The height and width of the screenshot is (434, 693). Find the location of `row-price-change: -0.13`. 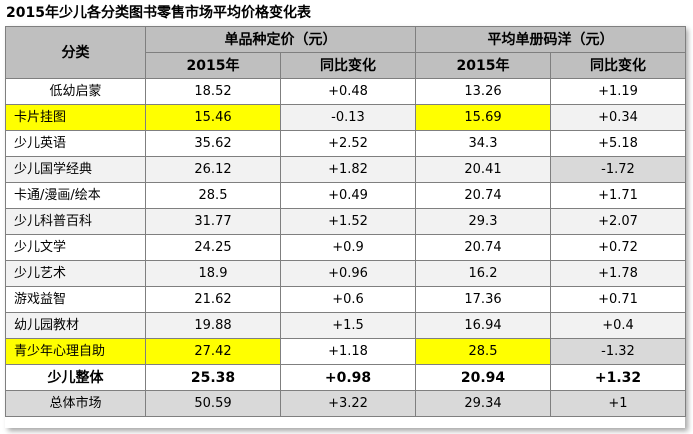

row-price-change: -0.13 is located at coordinates (348, 117).